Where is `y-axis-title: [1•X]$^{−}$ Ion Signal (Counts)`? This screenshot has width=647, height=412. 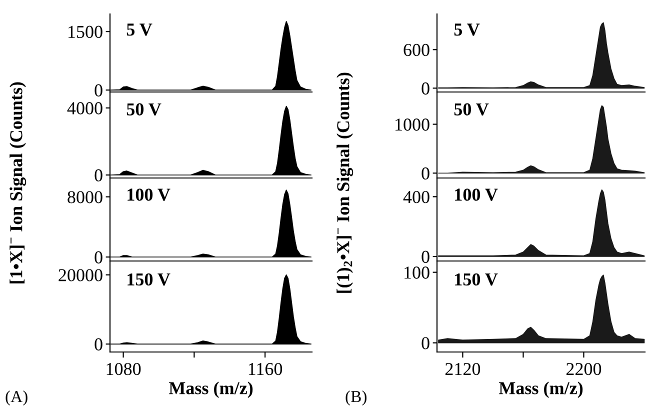
y-axis-title: [1•X]$^{−}$ Ion Signal (Counts) is located at coordinates (18, 183).